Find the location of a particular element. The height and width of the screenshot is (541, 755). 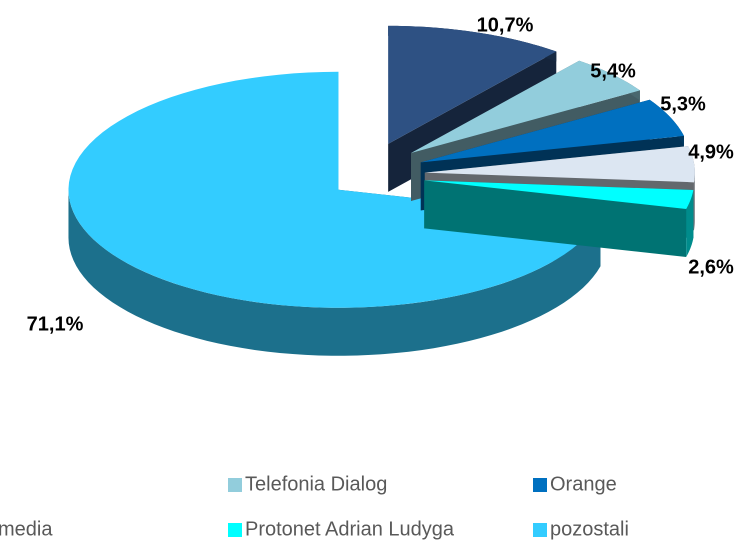

legend-label: media is located at coordinates (26, 529).